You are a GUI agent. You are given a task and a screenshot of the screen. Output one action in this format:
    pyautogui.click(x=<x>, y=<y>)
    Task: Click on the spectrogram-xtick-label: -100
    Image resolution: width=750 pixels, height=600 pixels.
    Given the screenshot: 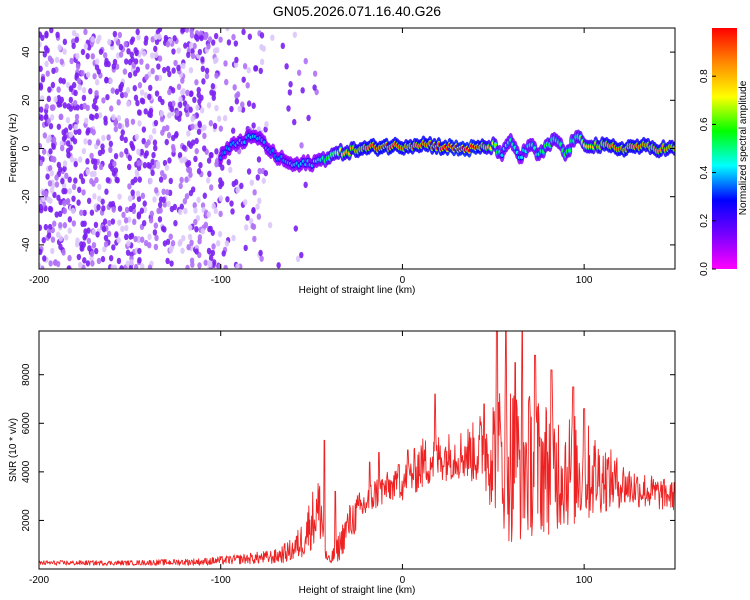 What is the action you would take?
    pyautogui.click(x=221, y=280)
    